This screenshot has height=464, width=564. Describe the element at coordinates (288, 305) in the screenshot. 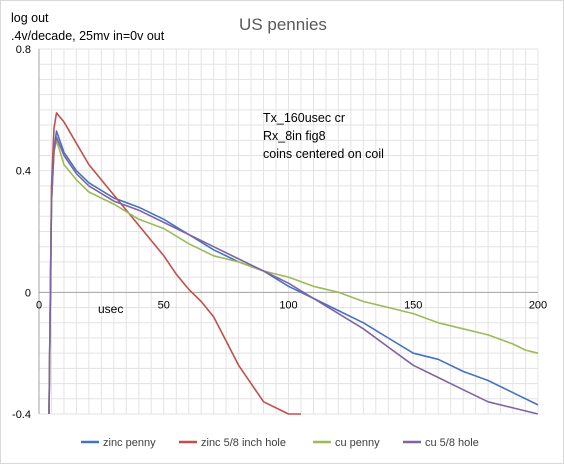

I see `x-tick-label: 100` at that location.